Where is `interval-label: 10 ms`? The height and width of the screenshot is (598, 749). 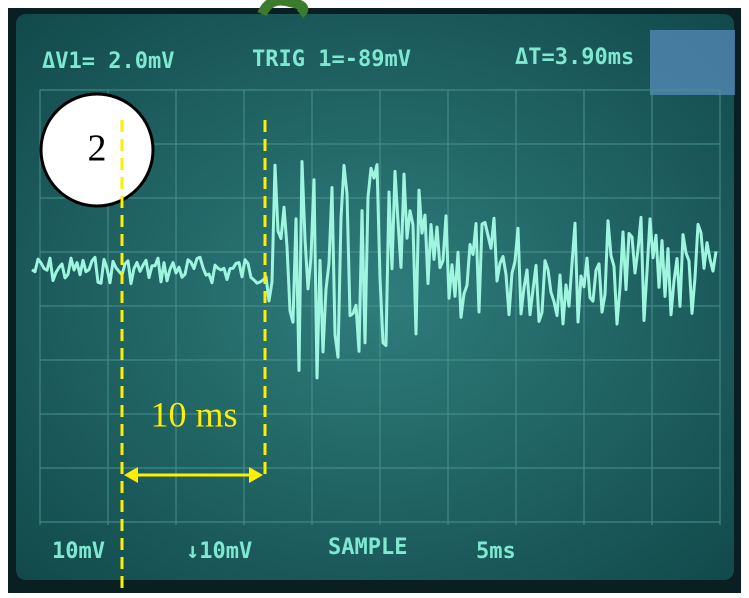 interval-label: 10 ms is located at coordinates (193, 414).